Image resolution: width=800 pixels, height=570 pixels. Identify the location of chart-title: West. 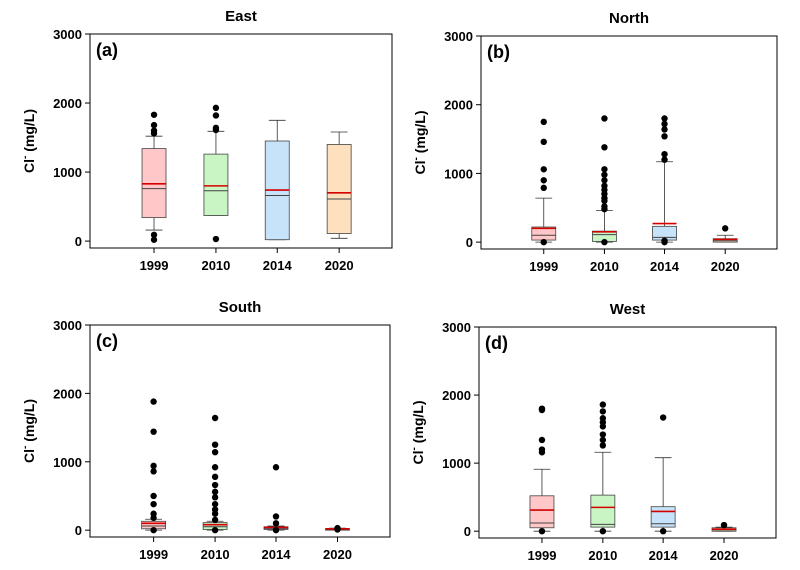
(628, 309).